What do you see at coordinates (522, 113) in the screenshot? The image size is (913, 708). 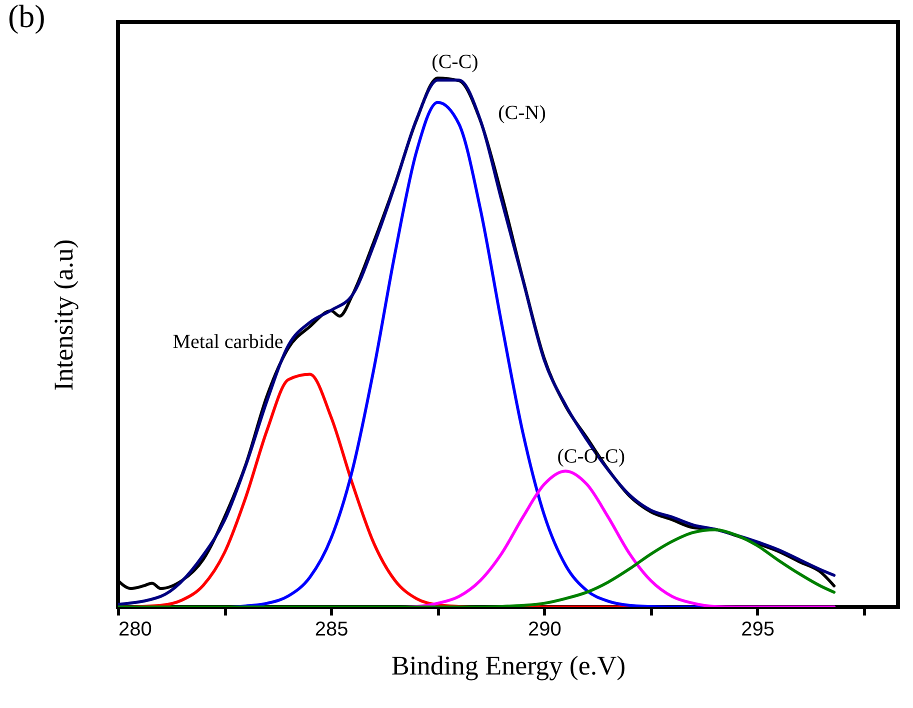 I see `annotation: (C-N)` at bounding box center [522, 113].